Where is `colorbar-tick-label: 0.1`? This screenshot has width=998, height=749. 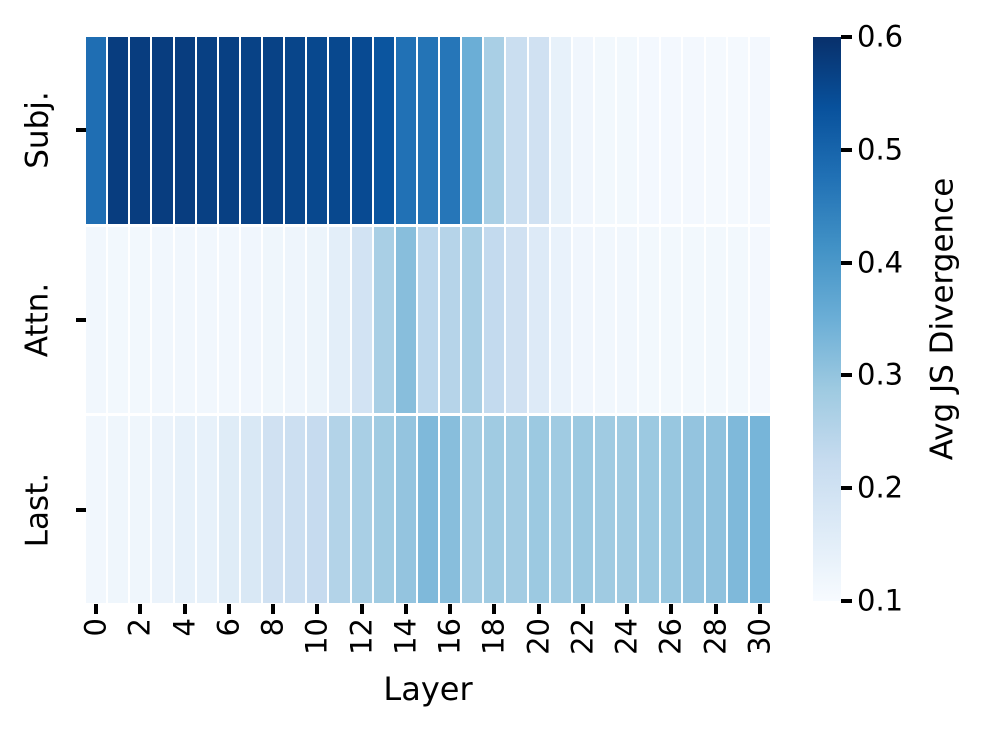 colorbar-tick-label: 0.1 is located at coordinates (880, 600).